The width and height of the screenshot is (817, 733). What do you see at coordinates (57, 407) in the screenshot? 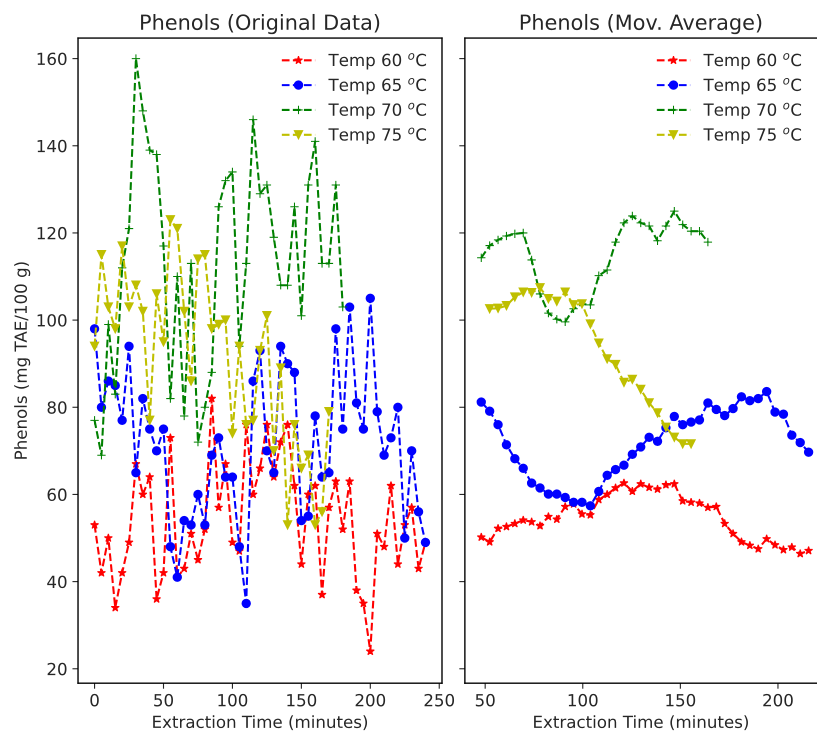
I see `y-tick-label: 80` at bounding box center [57, 407].